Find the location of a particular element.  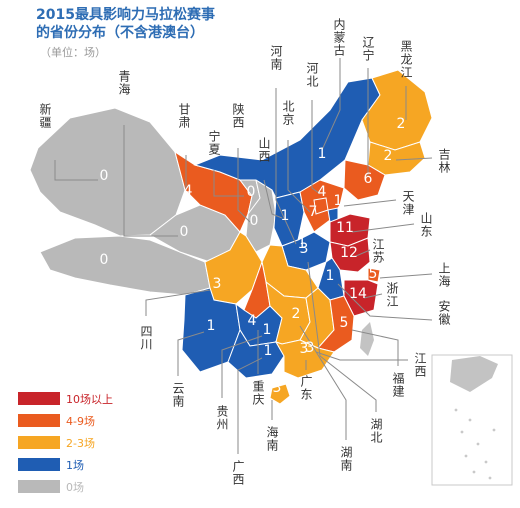

province-label: 广西 is located at coordinates (238, 473).